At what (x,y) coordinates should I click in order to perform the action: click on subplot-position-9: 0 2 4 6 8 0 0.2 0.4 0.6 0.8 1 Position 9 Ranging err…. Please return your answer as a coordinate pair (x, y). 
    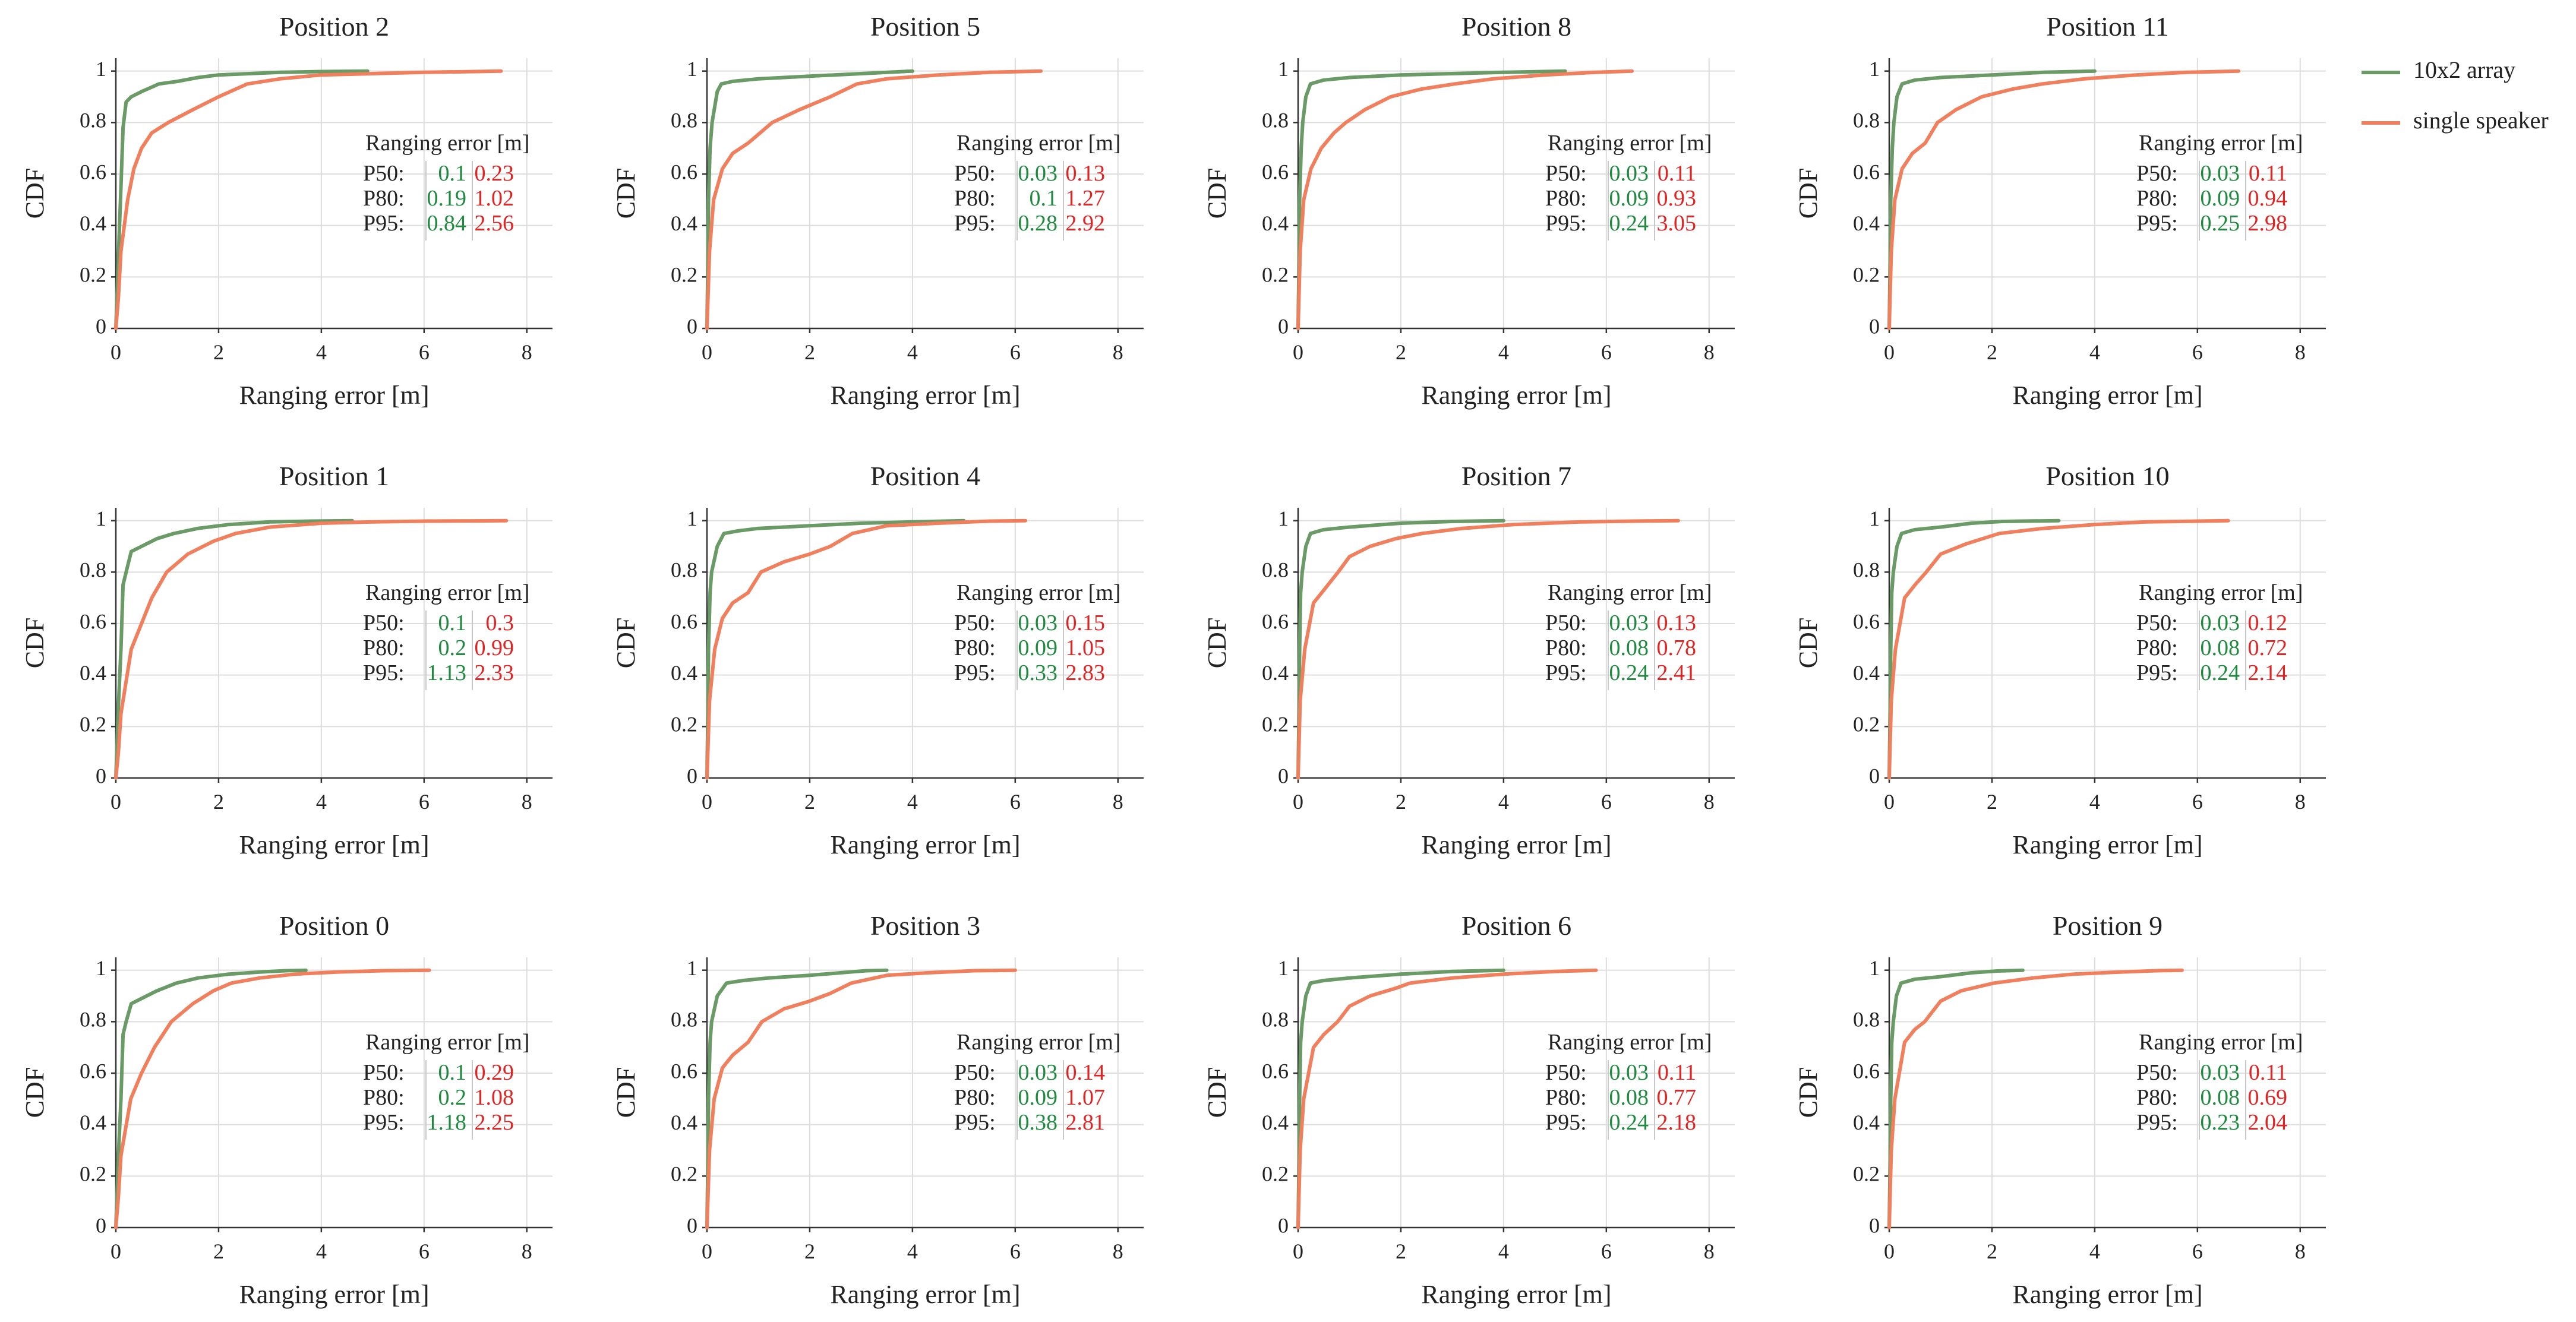
    Looking at the image, I should click on (2060, 1109).